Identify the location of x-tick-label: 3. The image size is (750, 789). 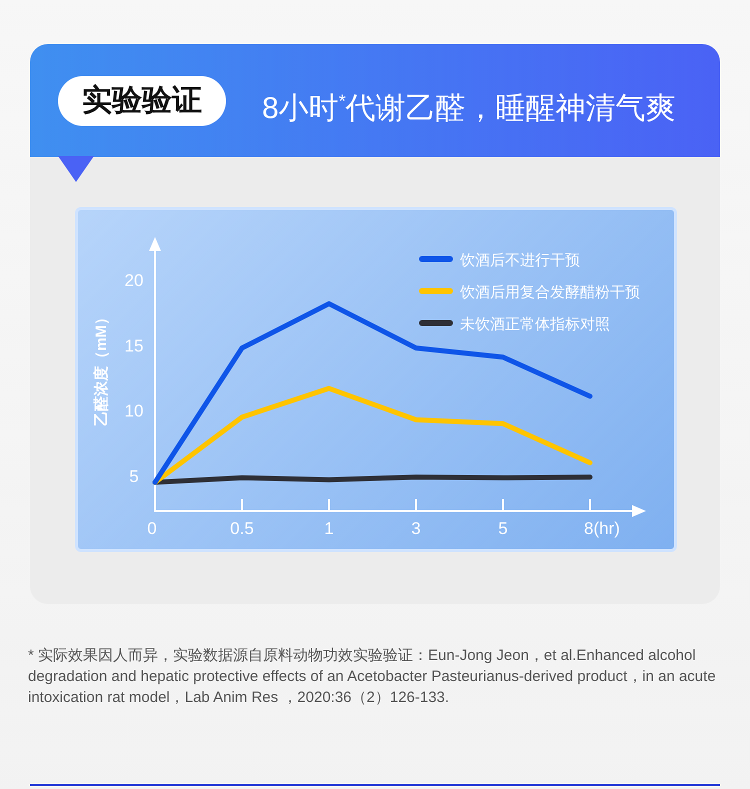
(416, 528).